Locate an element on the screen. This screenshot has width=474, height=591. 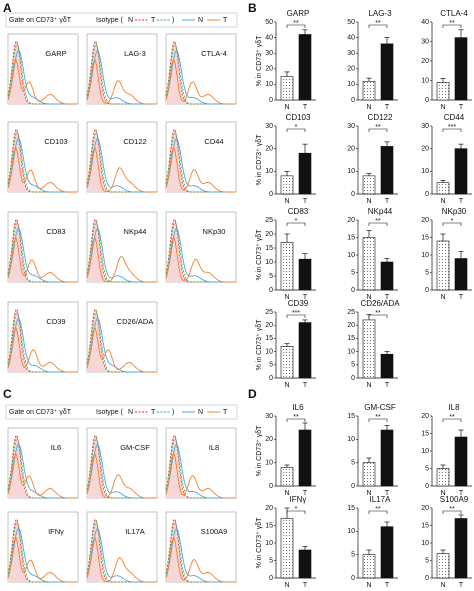
chart-title: CTLA-4 is located at coordinates (454, 13).